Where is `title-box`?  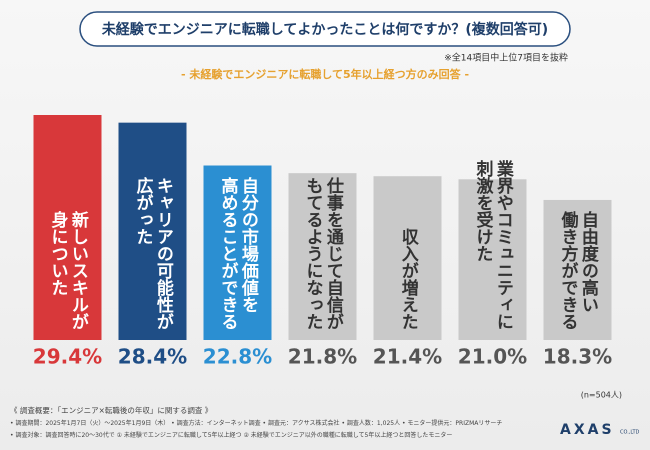
title-box is located at coordinates (325, 29).